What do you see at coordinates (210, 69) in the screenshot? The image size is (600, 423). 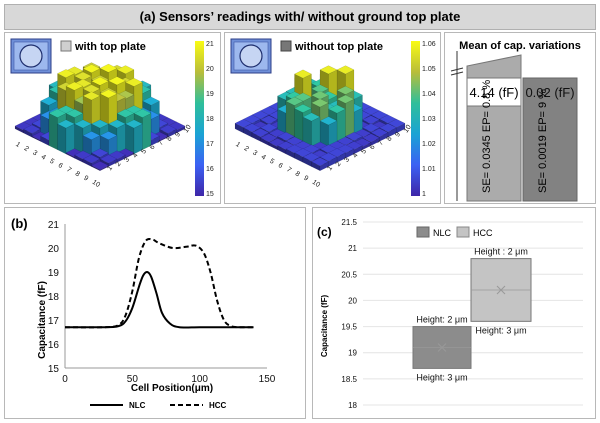 I see `colorbar-tick-label: 20` at bounding box center [210, 69].